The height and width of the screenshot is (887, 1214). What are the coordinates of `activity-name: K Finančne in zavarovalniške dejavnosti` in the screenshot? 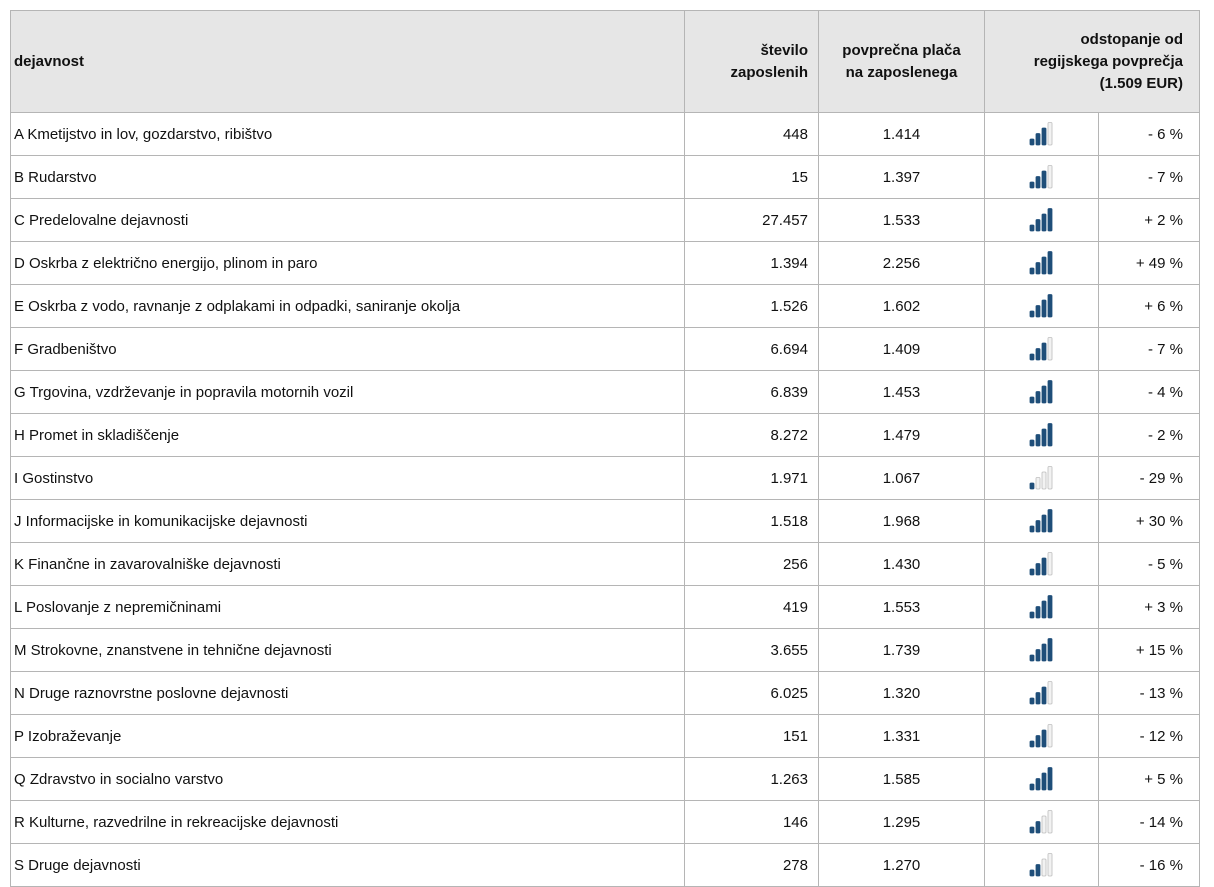 It's located at (347, 564).